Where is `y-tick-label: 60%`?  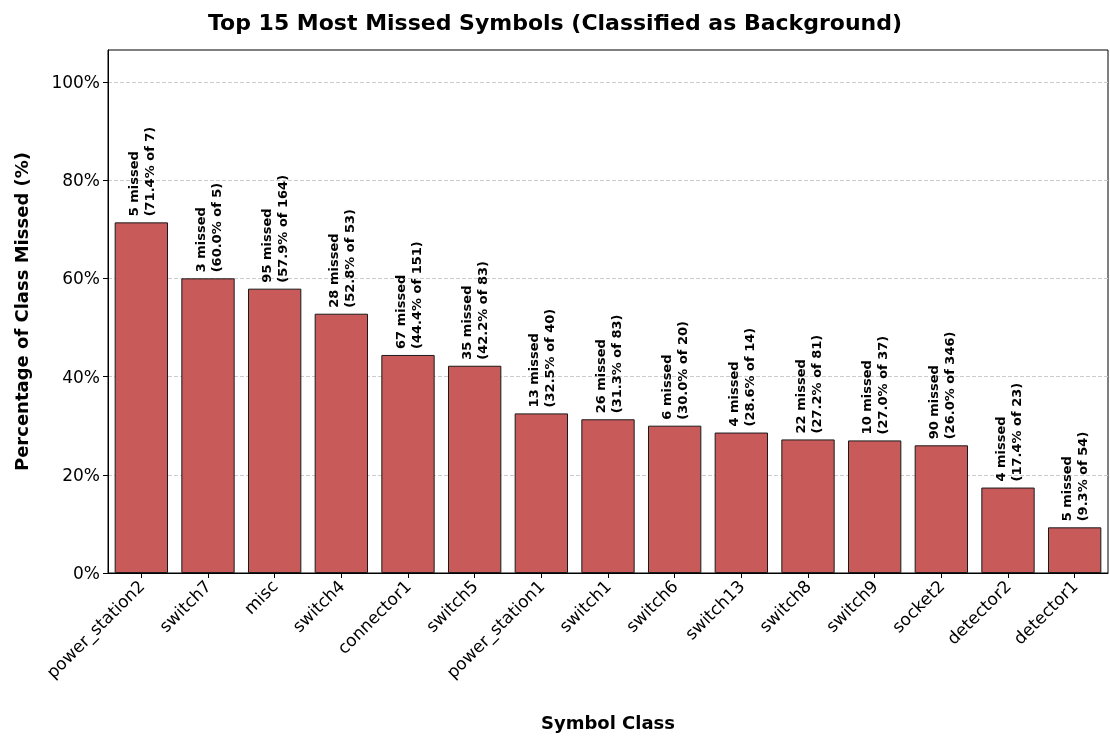
y-tick-label: 60% is located at coordinates (81, 278).